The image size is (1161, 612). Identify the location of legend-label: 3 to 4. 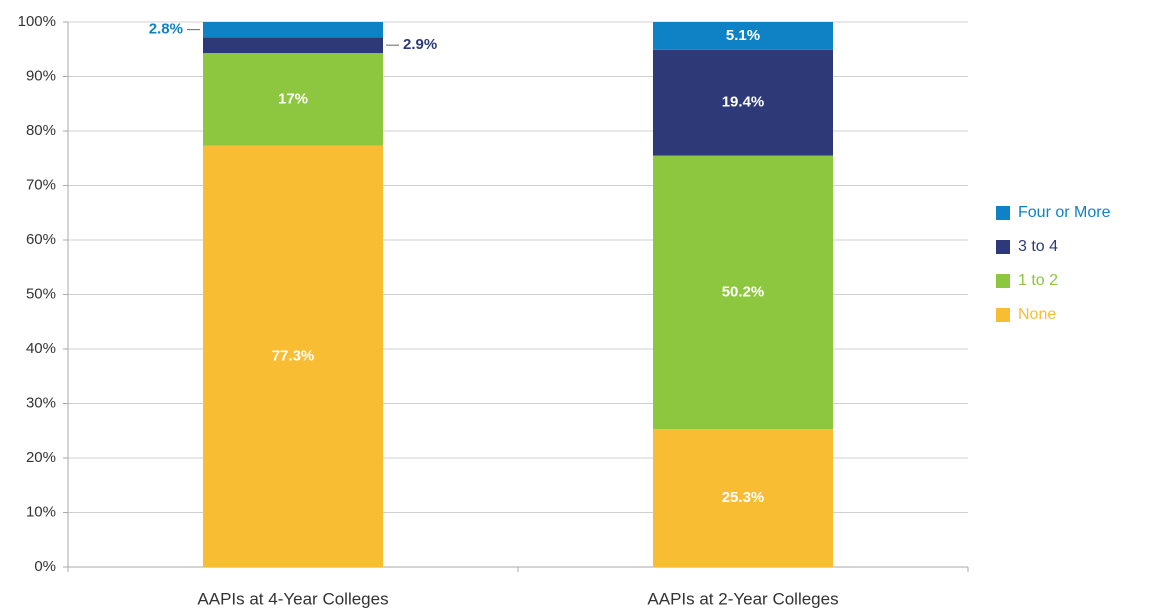
(1038, 246).